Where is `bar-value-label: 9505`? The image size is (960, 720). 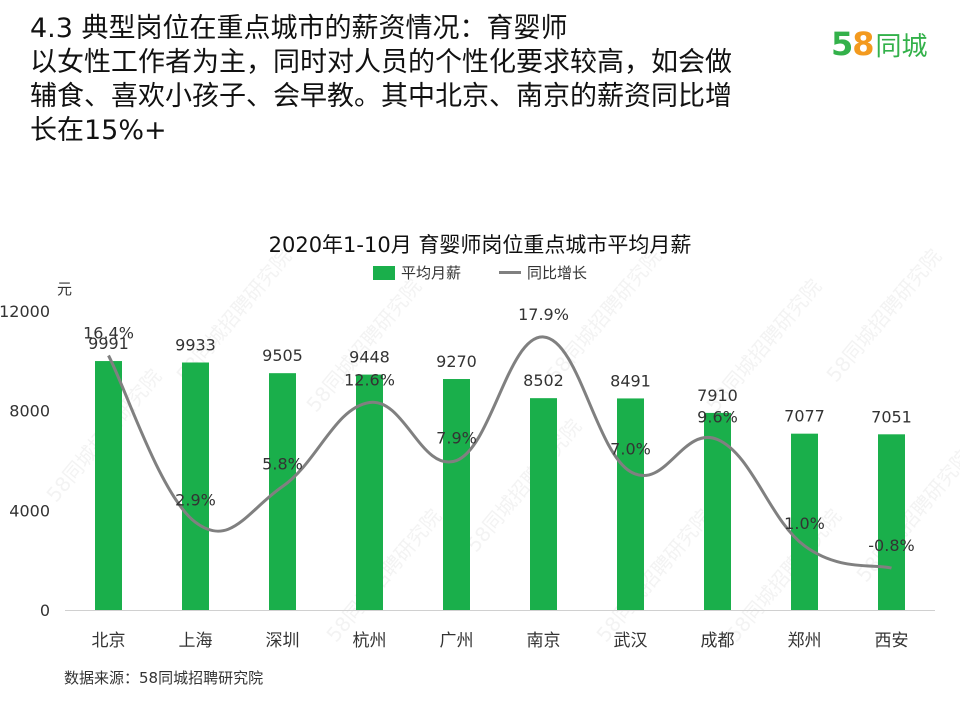
bar-value-label: 9505 is located at coordinates (282, 355).